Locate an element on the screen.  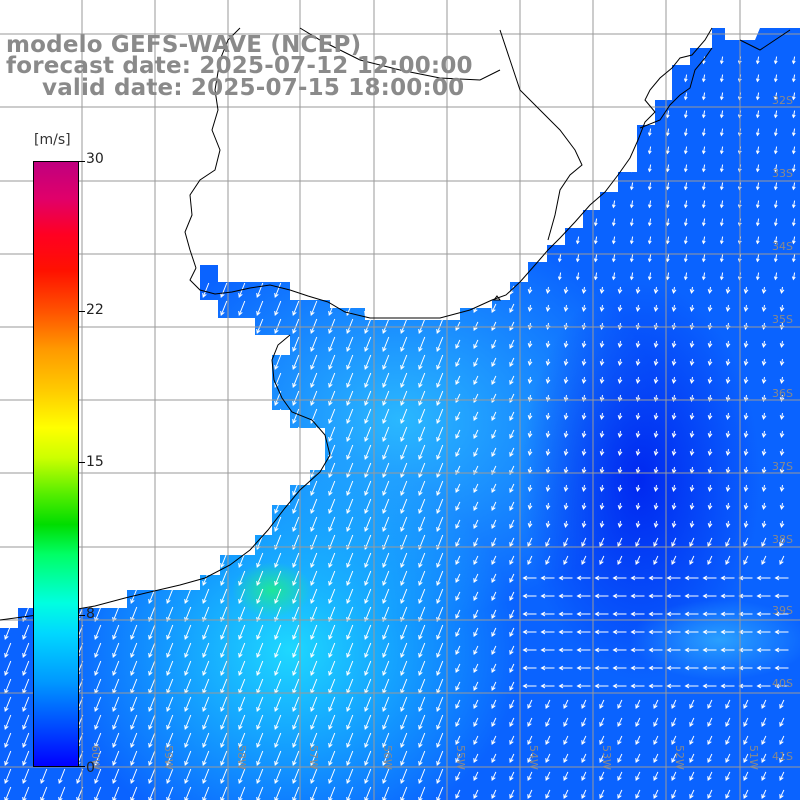
latitude-label: 38S is located at coordinates (782, 539).